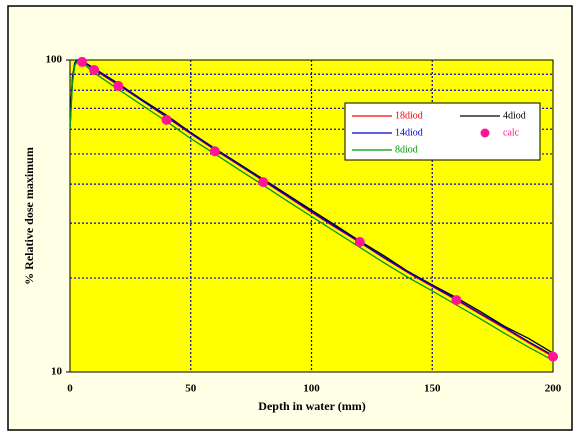  Describe the element at coordinates (406, 149) in the screenshot. I see `legend-label: 8diod` at that location.